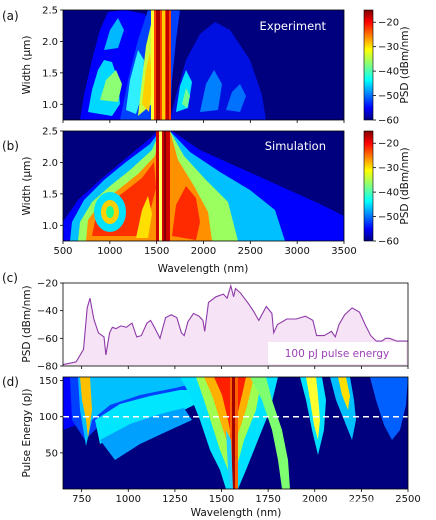 The image size is (436, 520). What do you see at coordinates (296, 251) in the screenshot?
I see `b-xtick-label: 3000` at bounding box center [296, 251].